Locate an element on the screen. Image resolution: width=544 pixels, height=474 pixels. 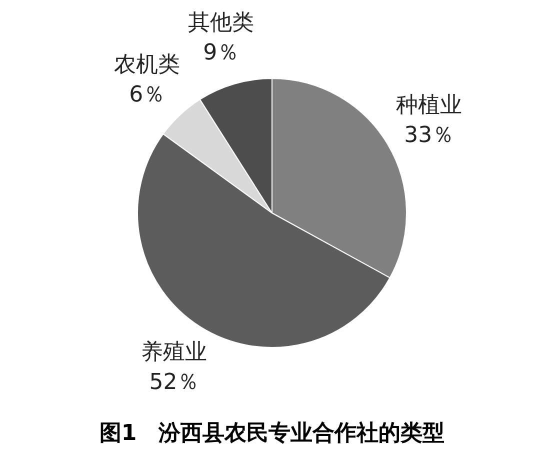
data-label: 52％ is located at coordinates (174, 382).